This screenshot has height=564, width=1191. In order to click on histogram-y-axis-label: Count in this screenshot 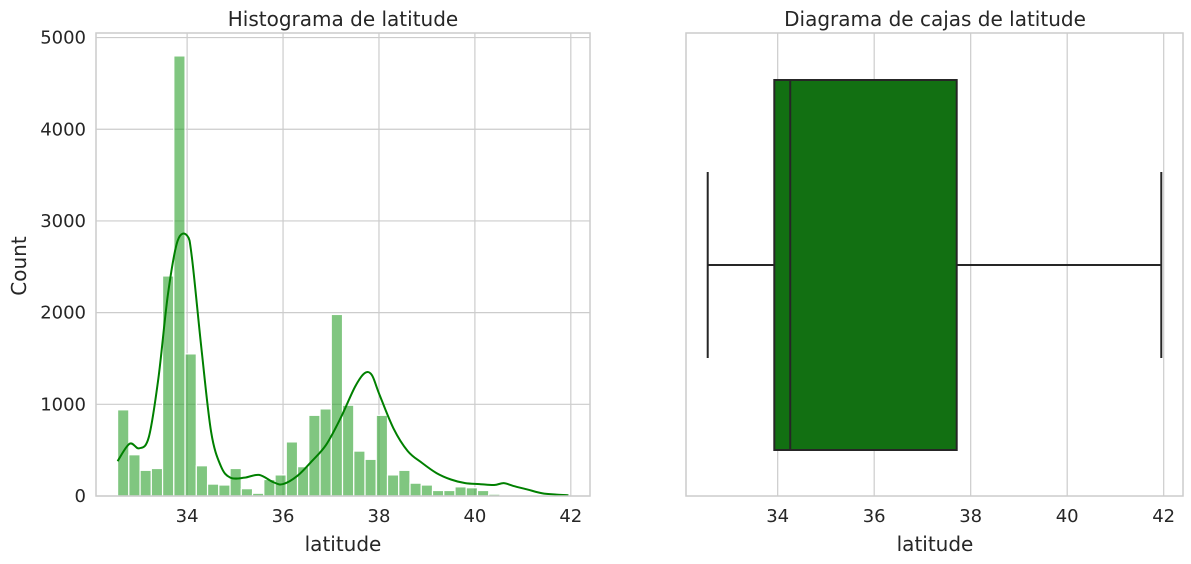, I will do `click(19, 266)`.